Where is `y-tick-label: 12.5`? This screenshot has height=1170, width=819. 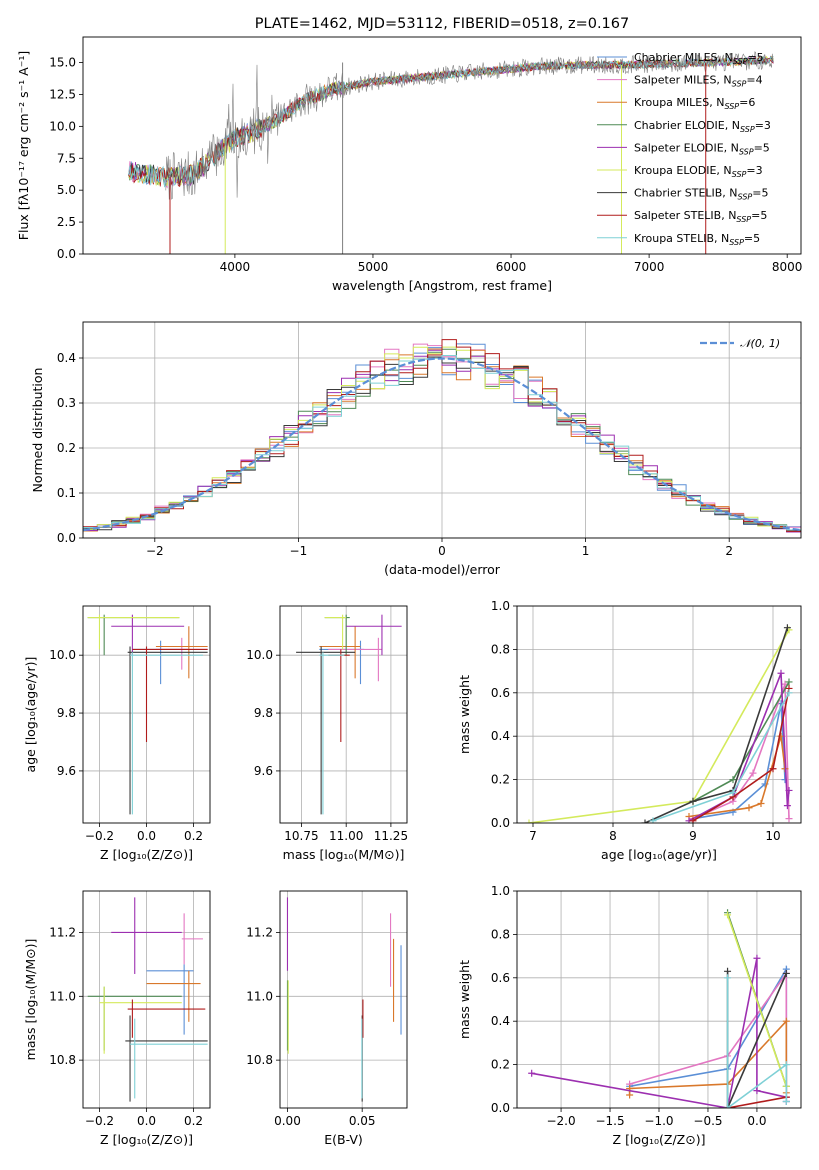 y-tick-label: 12.5 is located at coordinates (62, 94).